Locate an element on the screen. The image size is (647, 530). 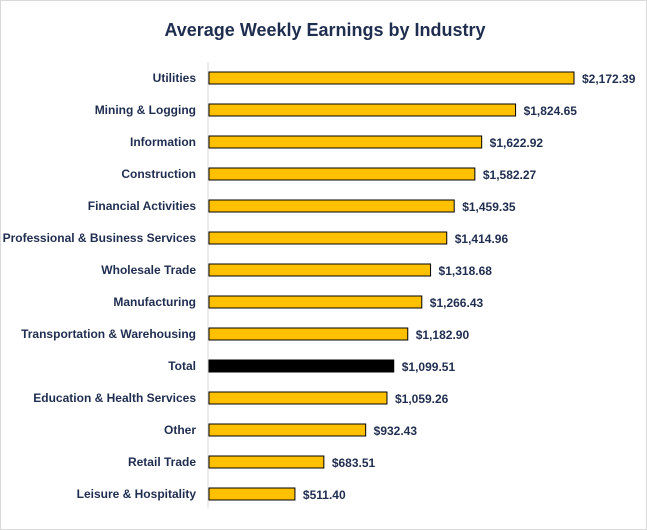
bar-professional-business-services is located at coordinates (328, 238).